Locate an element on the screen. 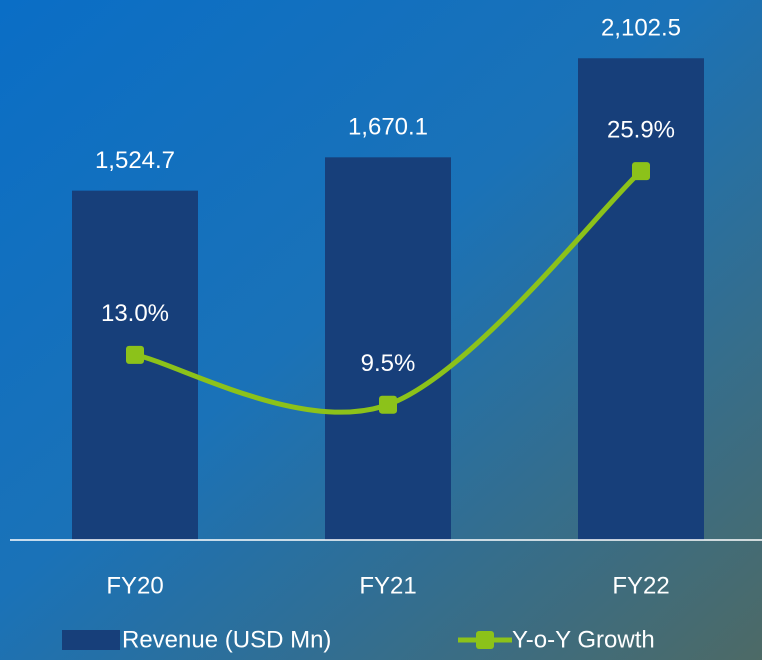 Image resolution: width=762 pixels, height=660 pixels. legend-marker is located at coordinates (485, 640).